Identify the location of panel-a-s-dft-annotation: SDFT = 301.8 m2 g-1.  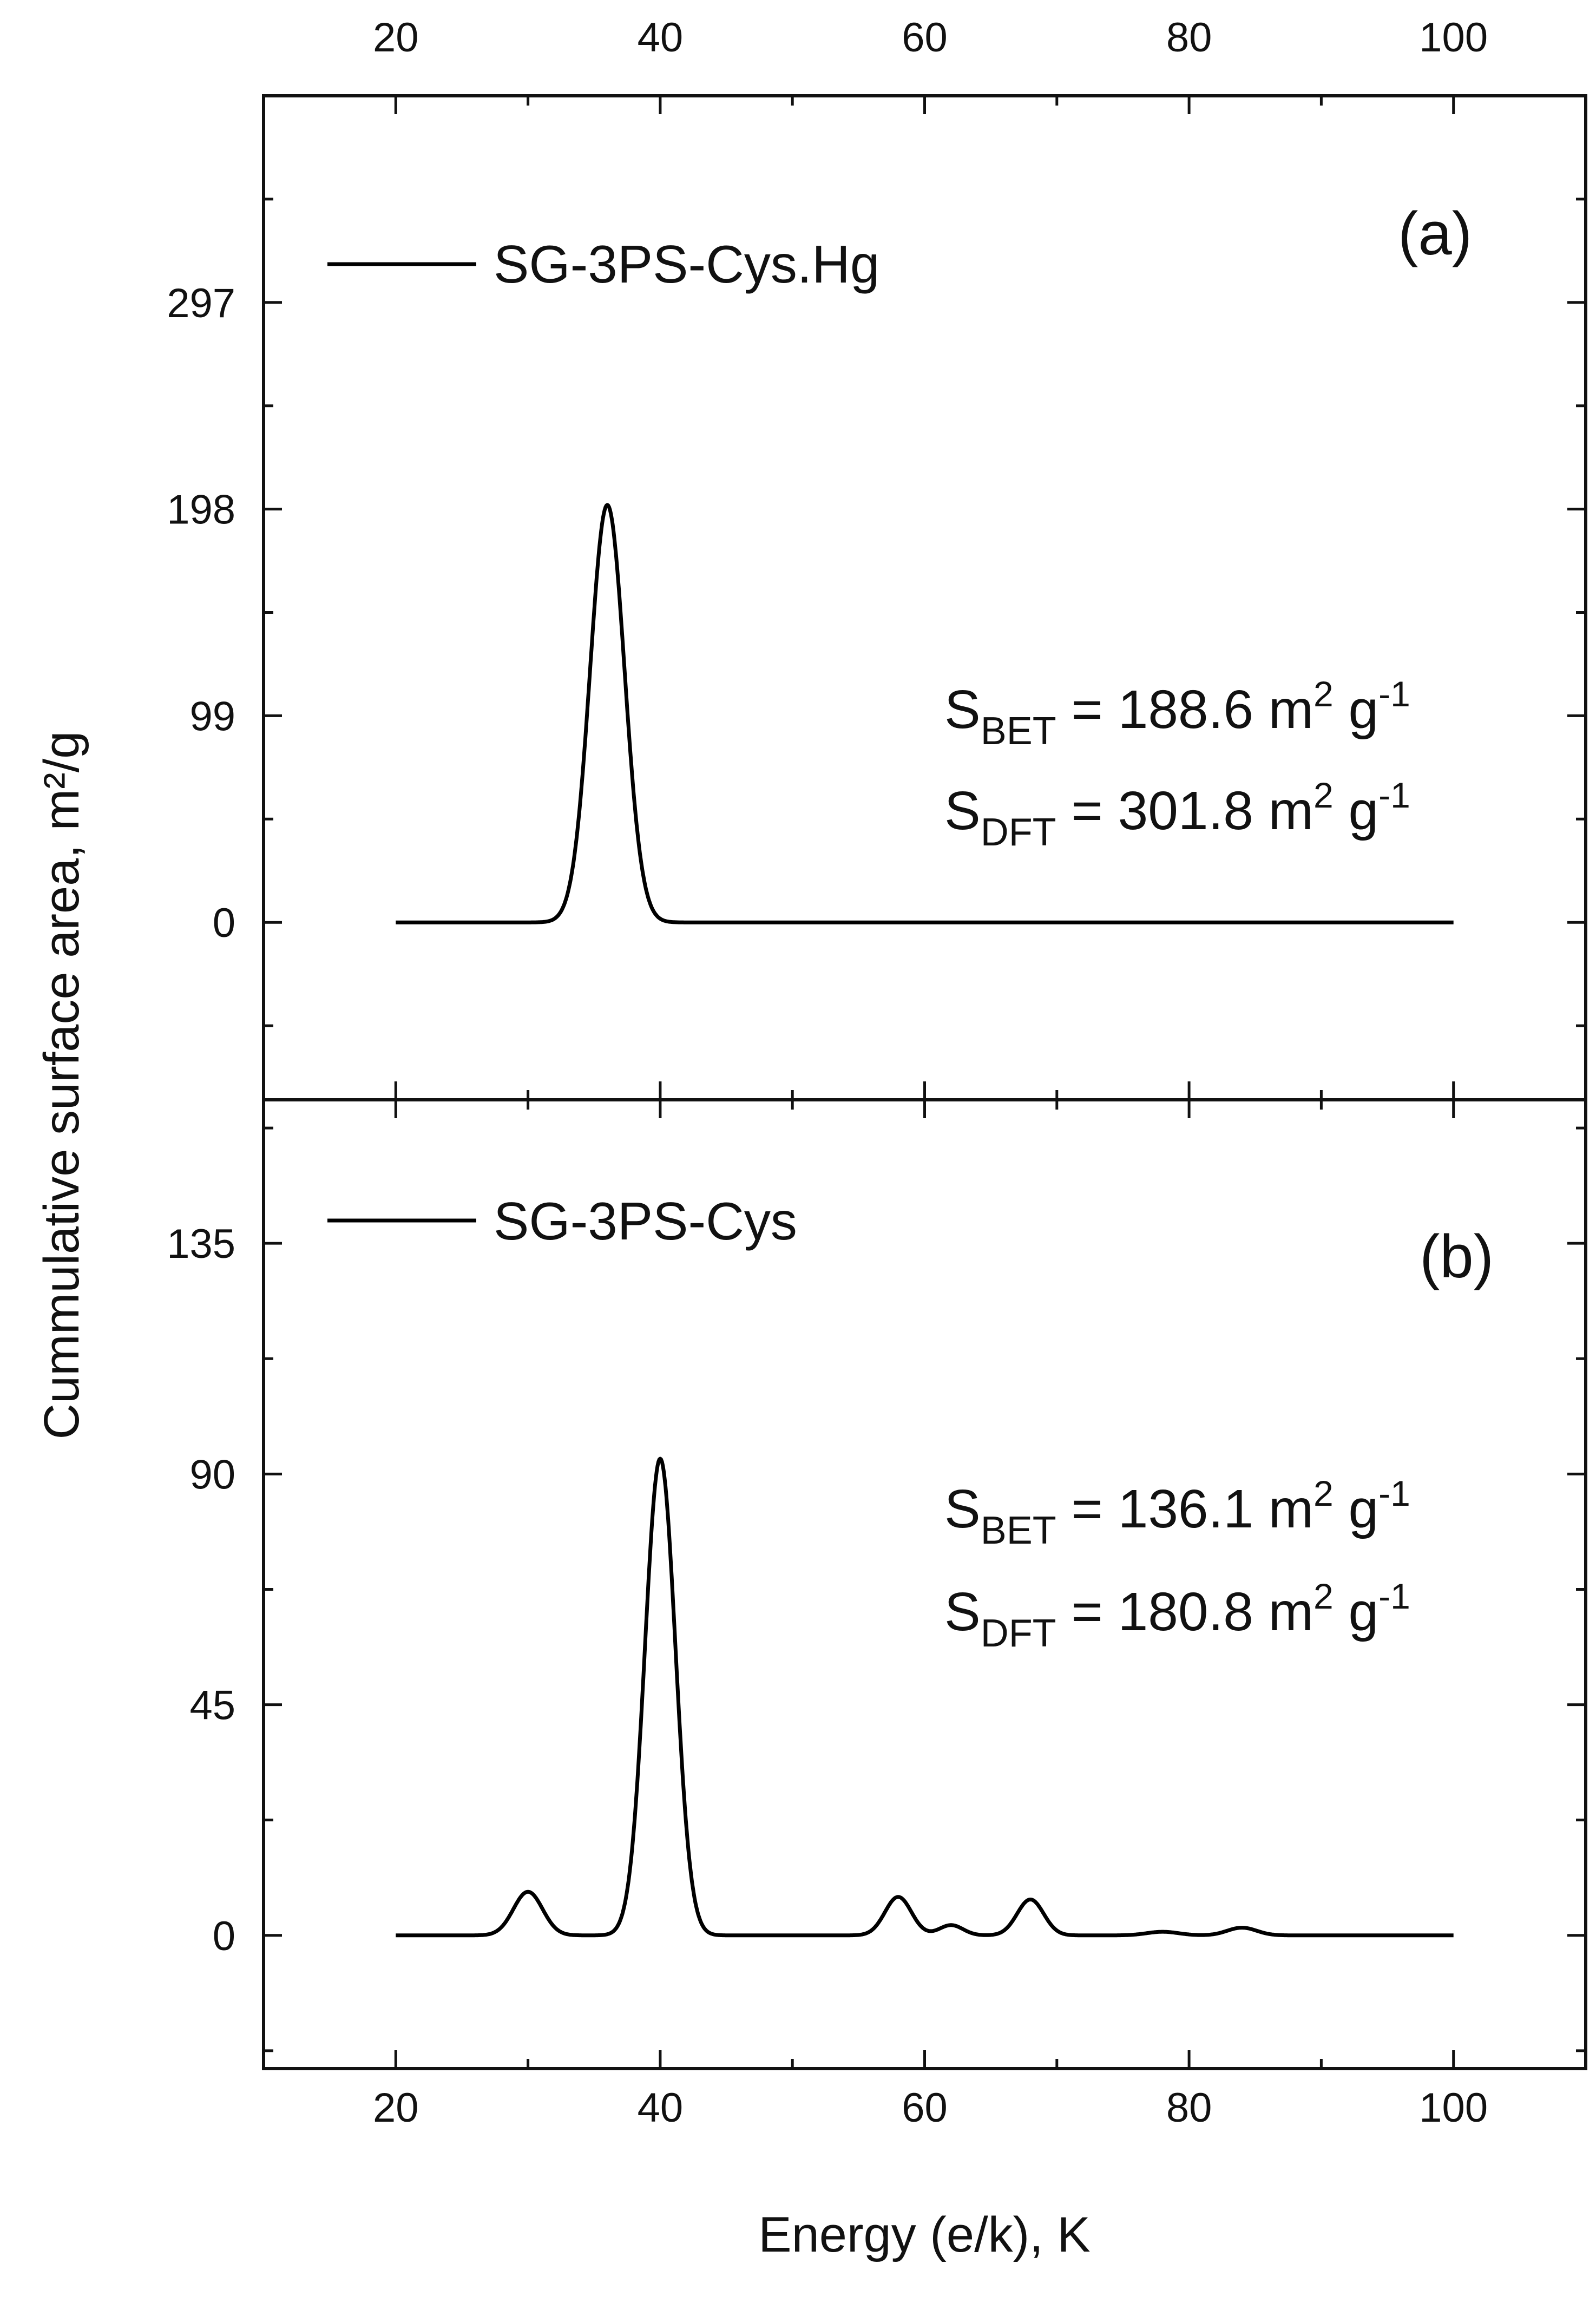
(1177, 815).